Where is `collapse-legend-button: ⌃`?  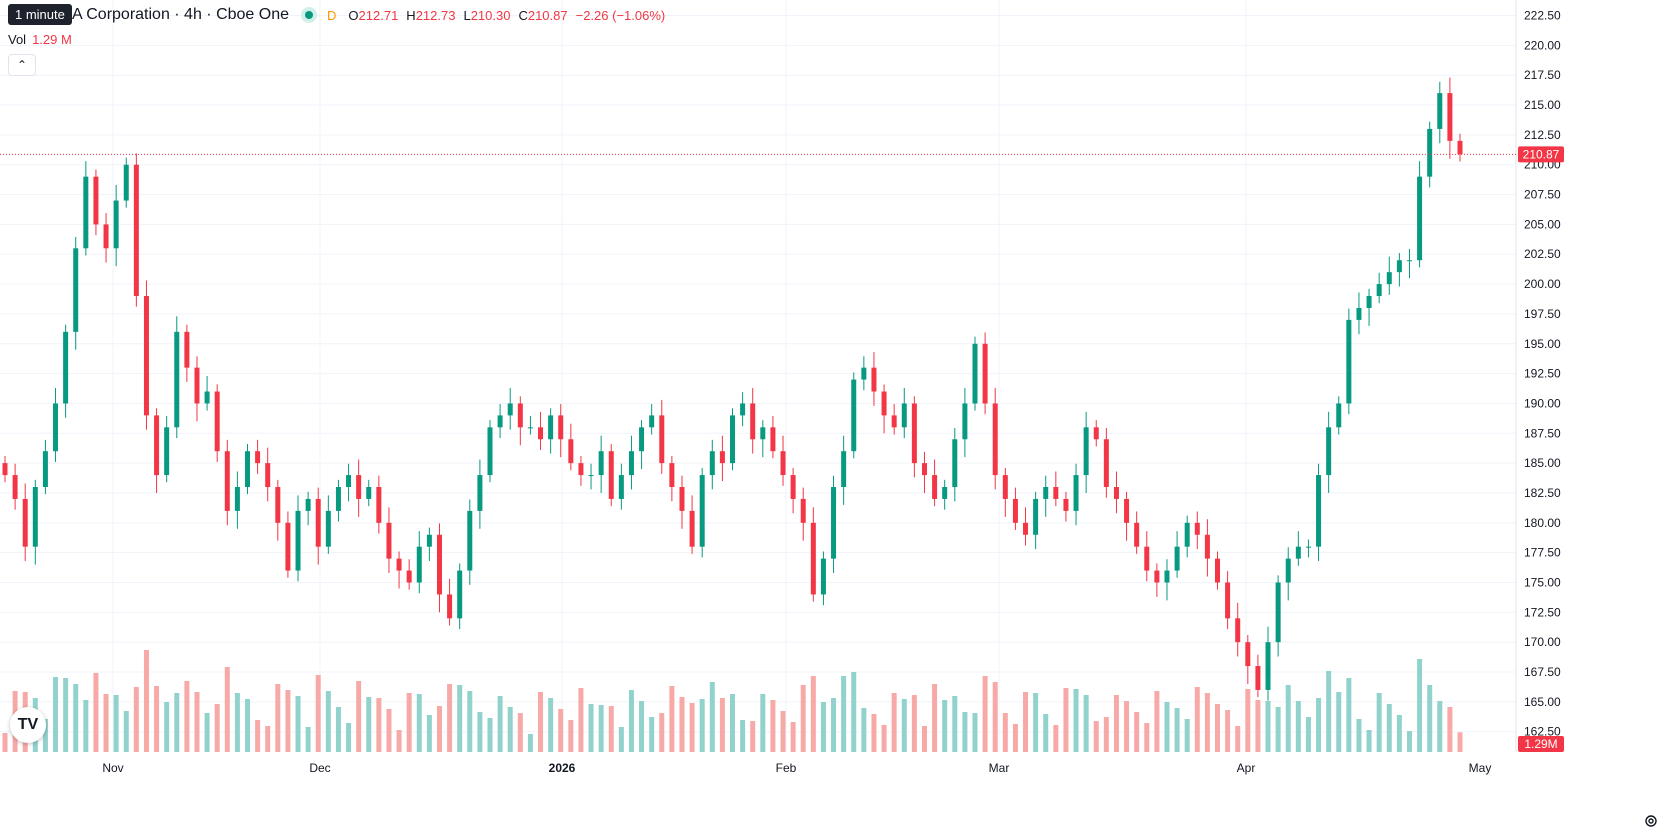 collapse-legend-button: ⌃ is located at coordinates (22, 65).